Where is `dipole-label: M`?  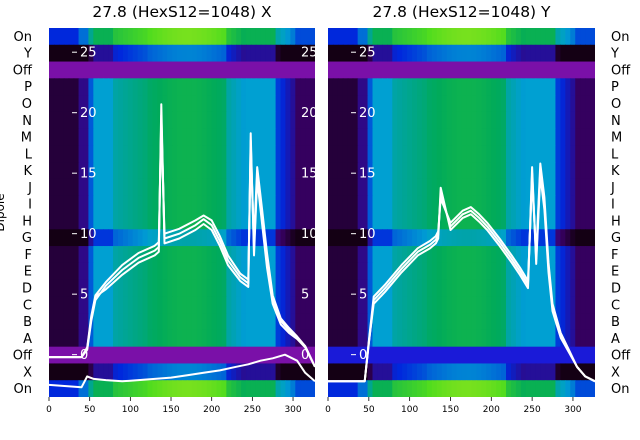 dipole-label: M is located at coordinates (26, 138).